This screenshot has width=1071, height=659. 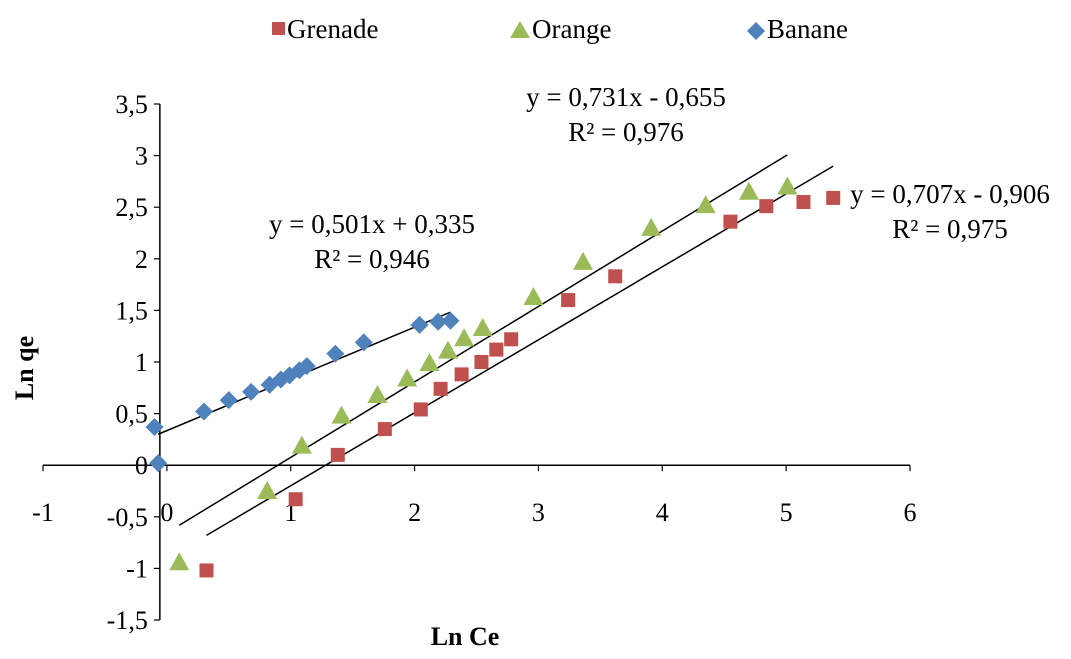 I want to click on y-tick-label: 2, so click(x=141, y=259).